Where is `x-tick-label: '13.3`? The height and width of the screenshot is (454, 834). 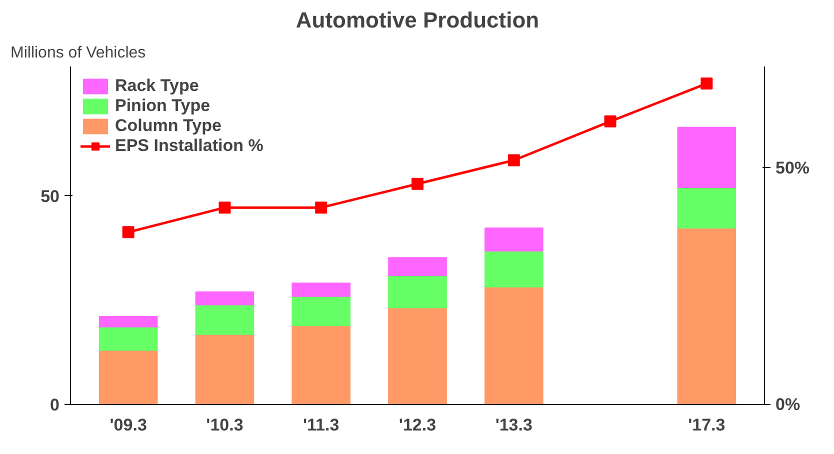 x-tick-label: '13.3 is located at coordinates (513, 425).